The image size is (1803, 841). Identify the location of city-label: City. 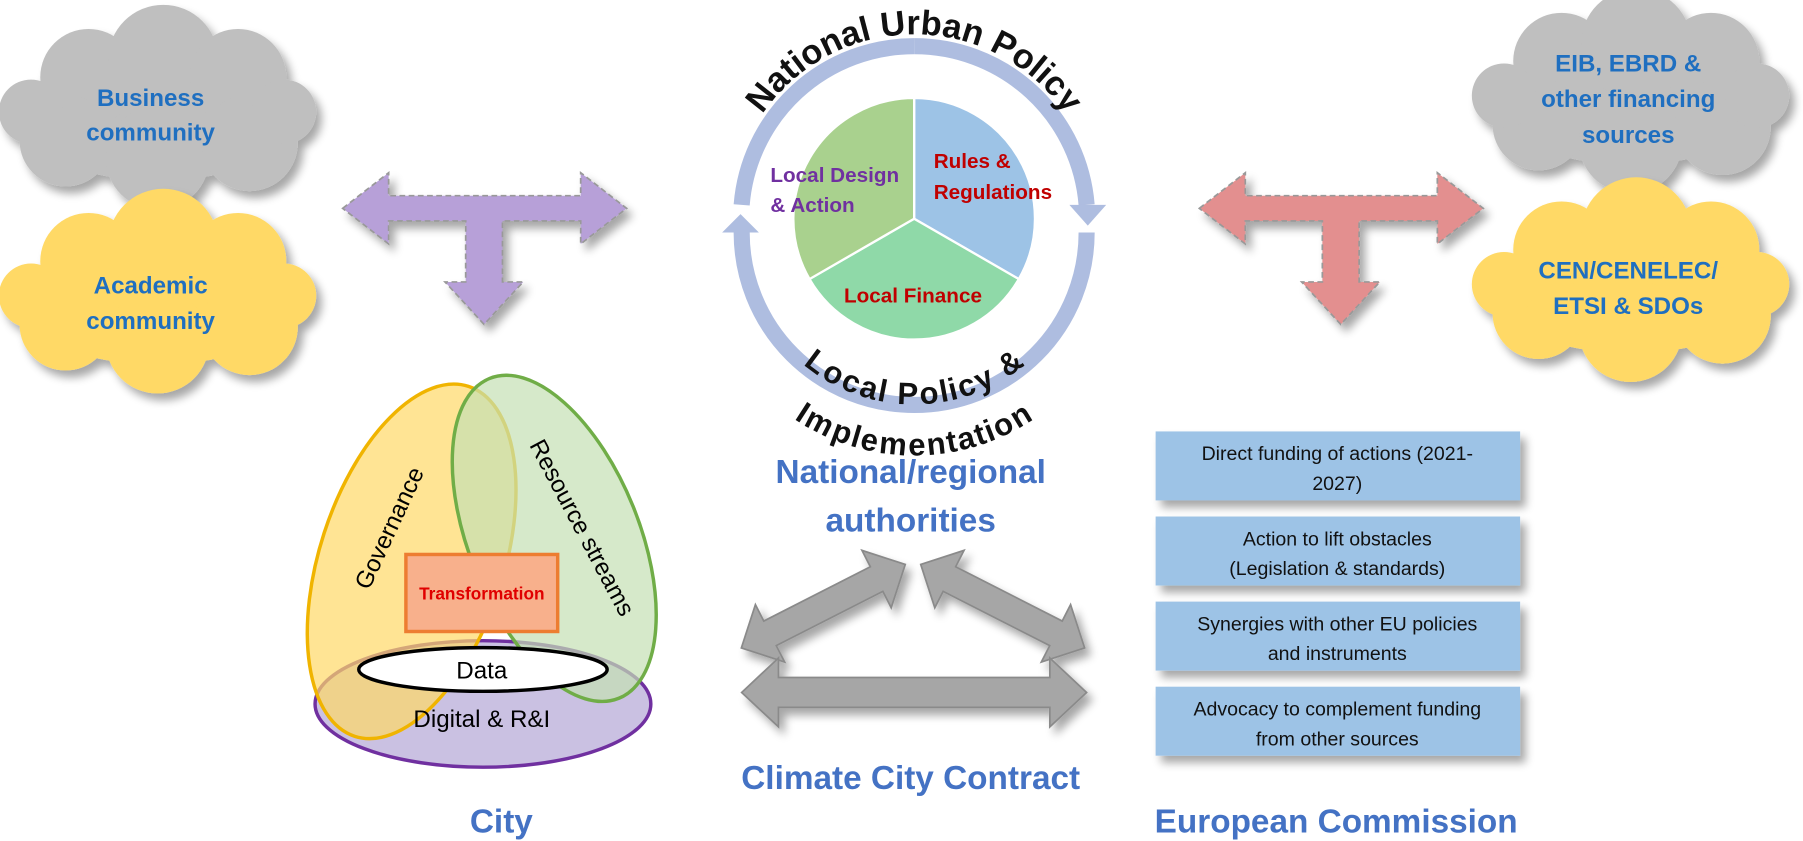
(501, 822).